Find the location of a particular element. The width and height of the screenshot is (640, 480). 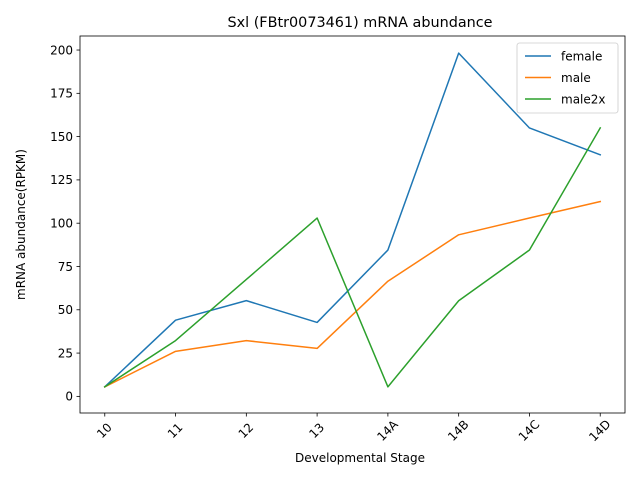

y-tick-label: 25 is located at coordinates (65, 353).